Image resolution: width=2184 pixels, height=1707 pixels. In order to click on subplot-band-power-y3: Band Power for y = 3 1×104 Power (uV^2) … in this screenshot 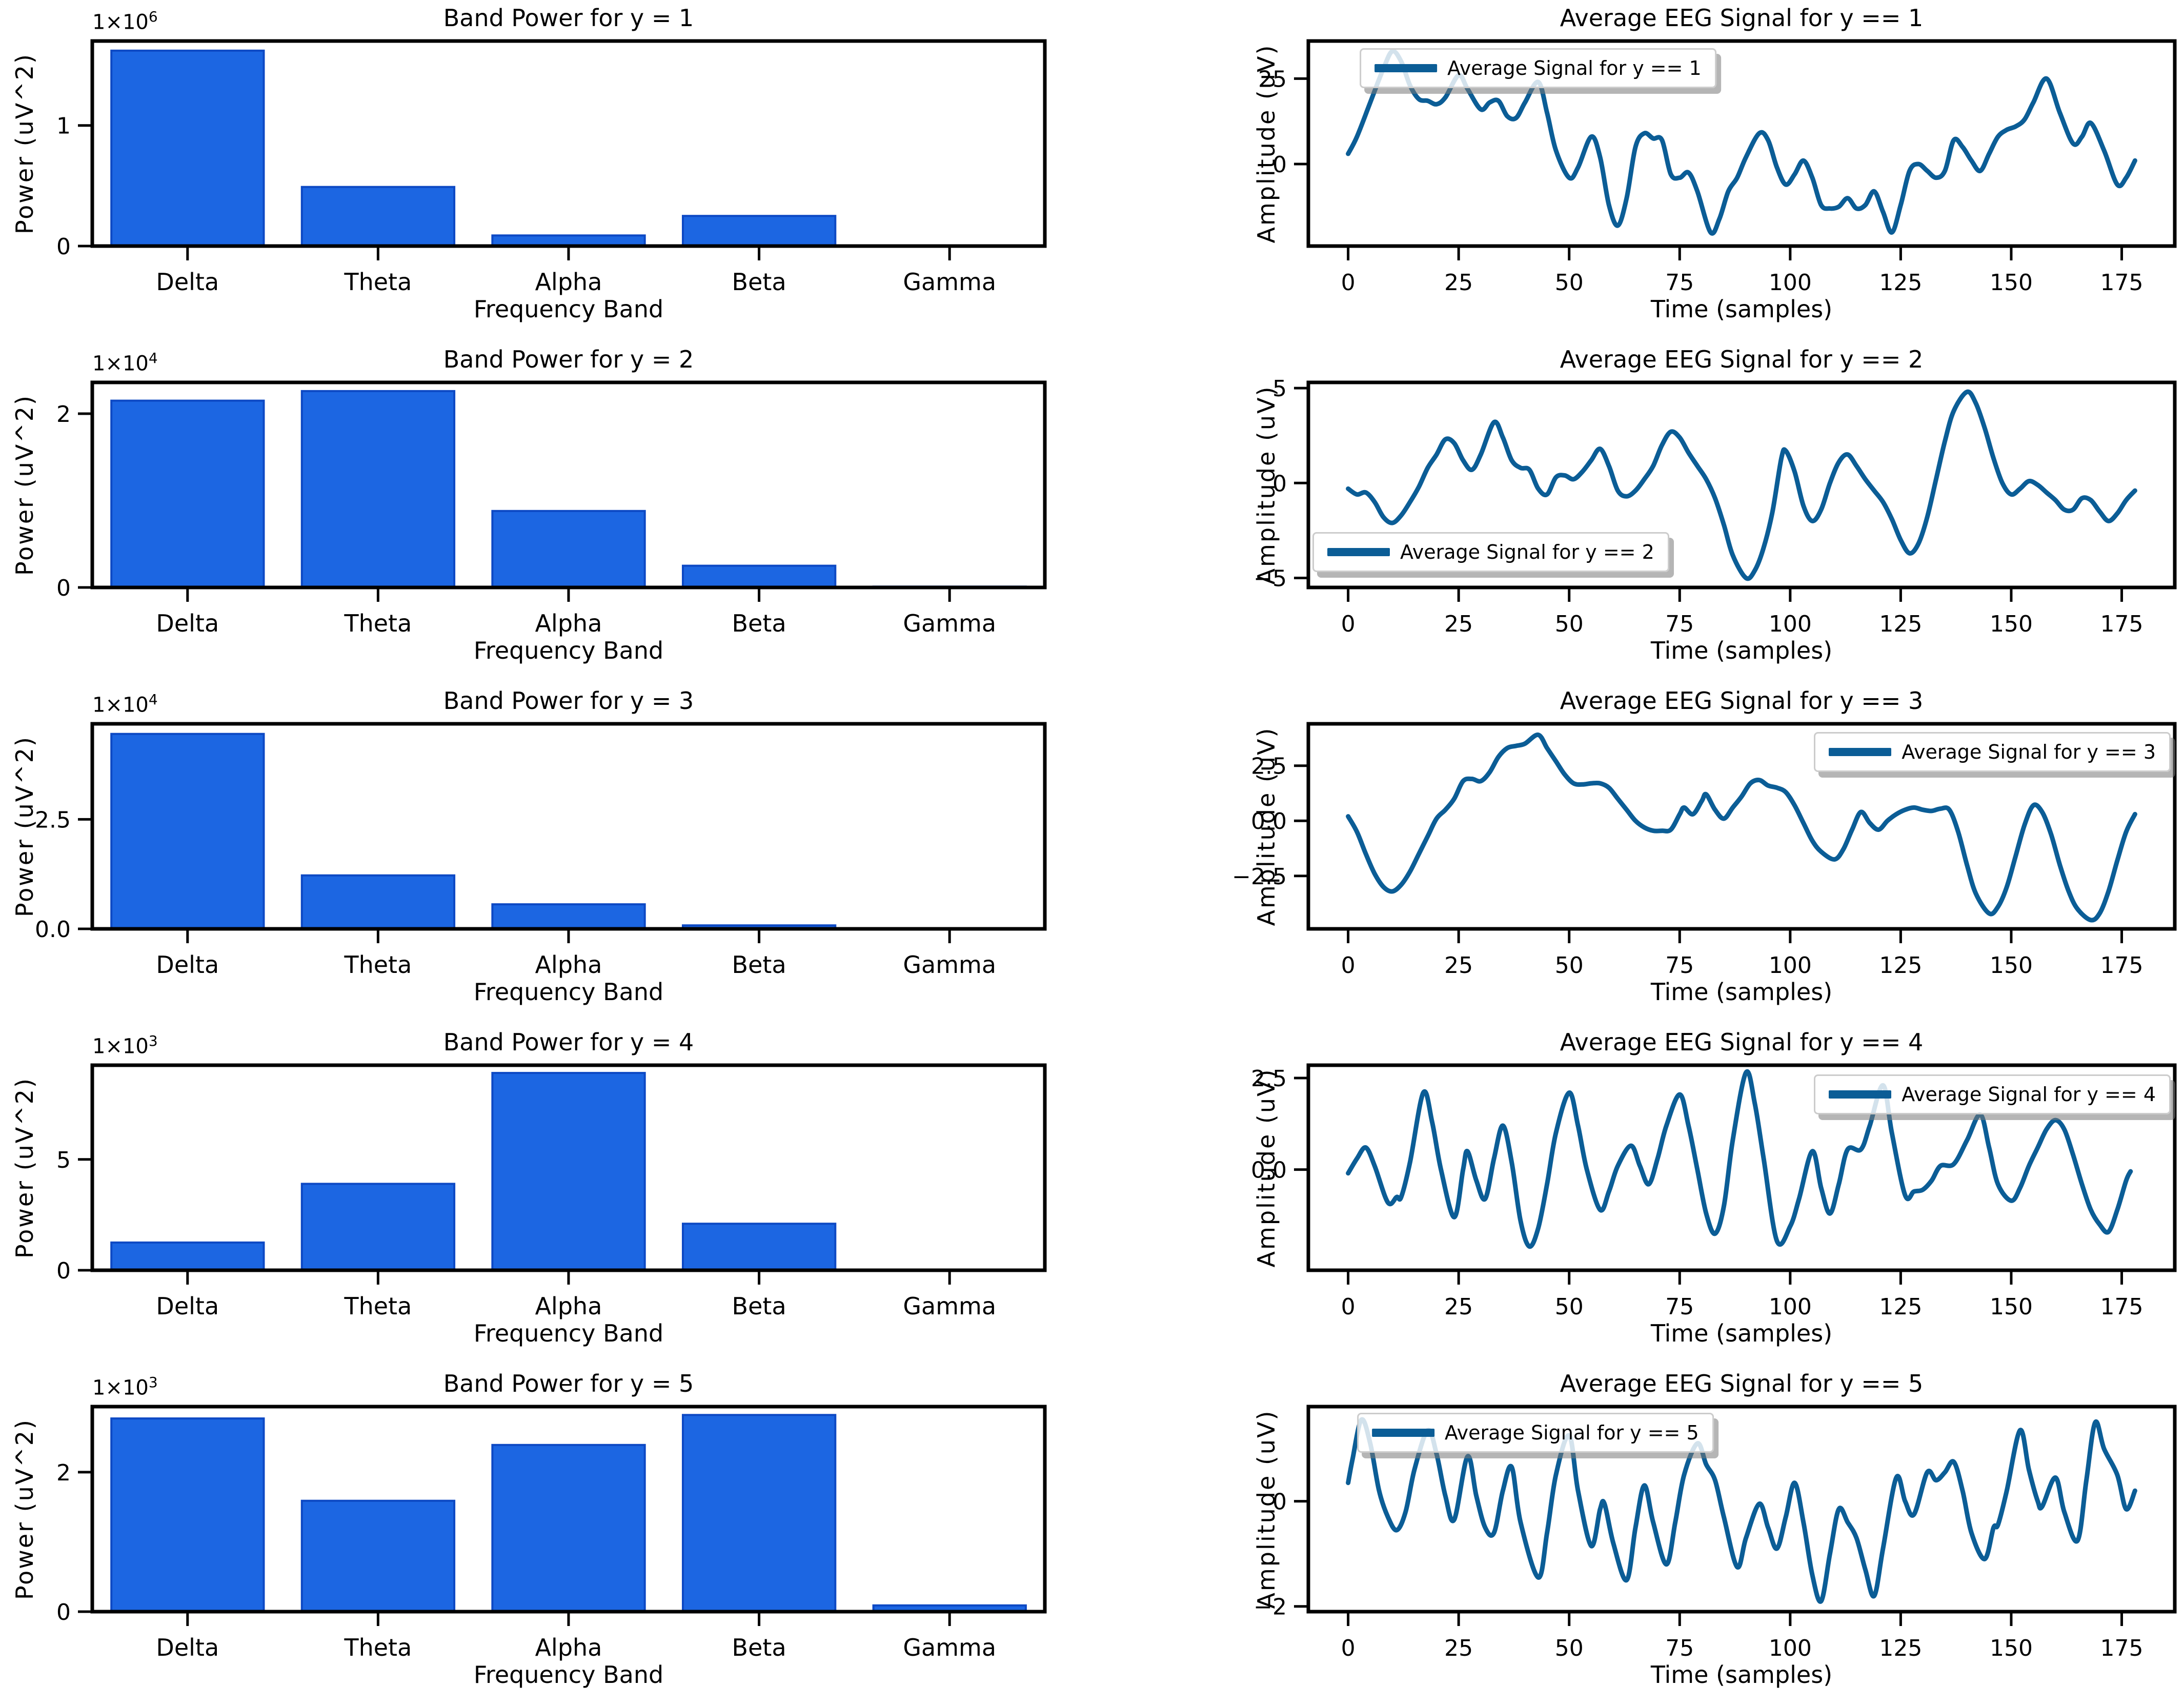, I will do `click(546, 853)`.